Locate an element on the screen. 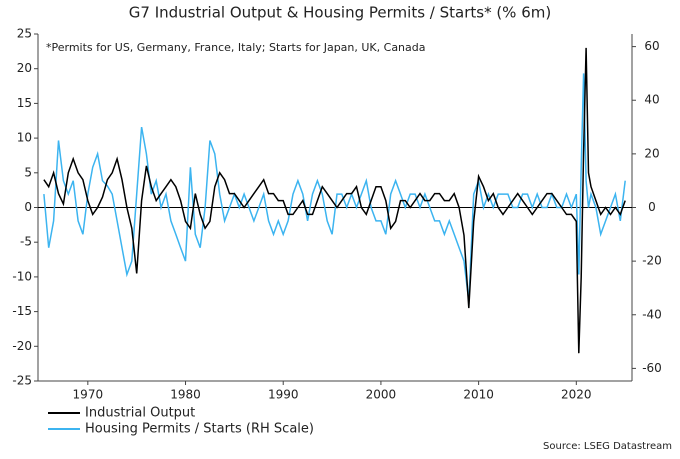 This screenshot has width=680, height=459. x-tick-label: 2010 is located at coordinates (478, 395).